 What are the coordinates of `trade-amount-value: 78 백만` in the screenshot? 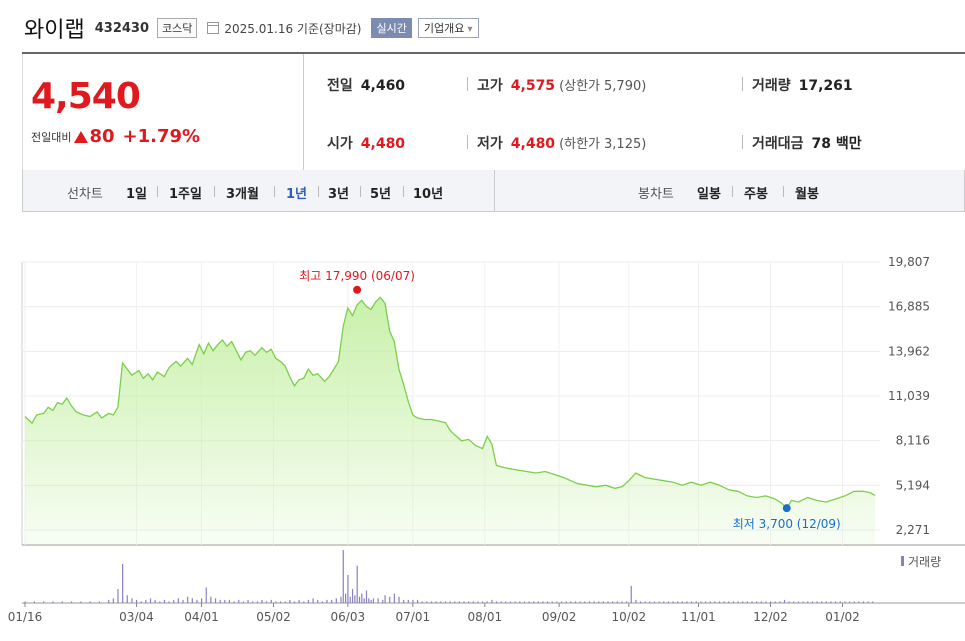 It's located at (836, 144).